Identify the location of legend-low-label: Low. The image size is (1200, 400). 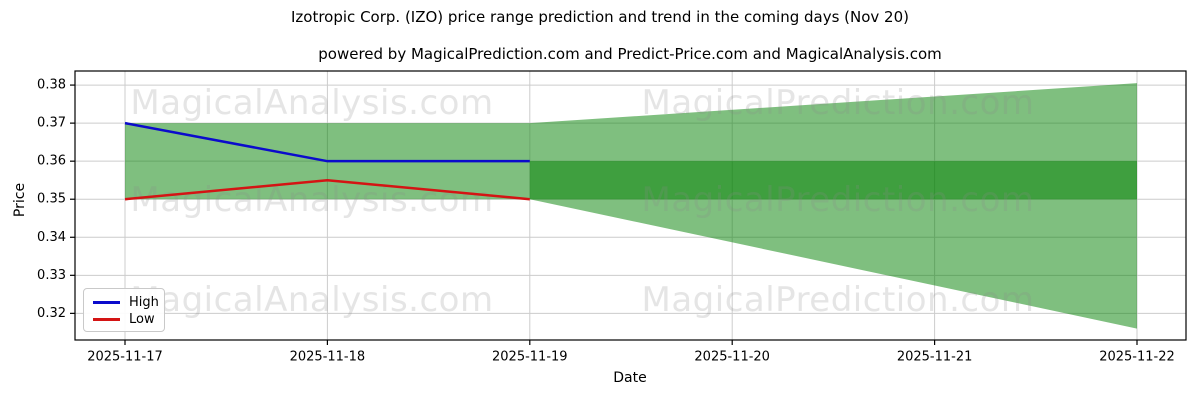
(142, 319).